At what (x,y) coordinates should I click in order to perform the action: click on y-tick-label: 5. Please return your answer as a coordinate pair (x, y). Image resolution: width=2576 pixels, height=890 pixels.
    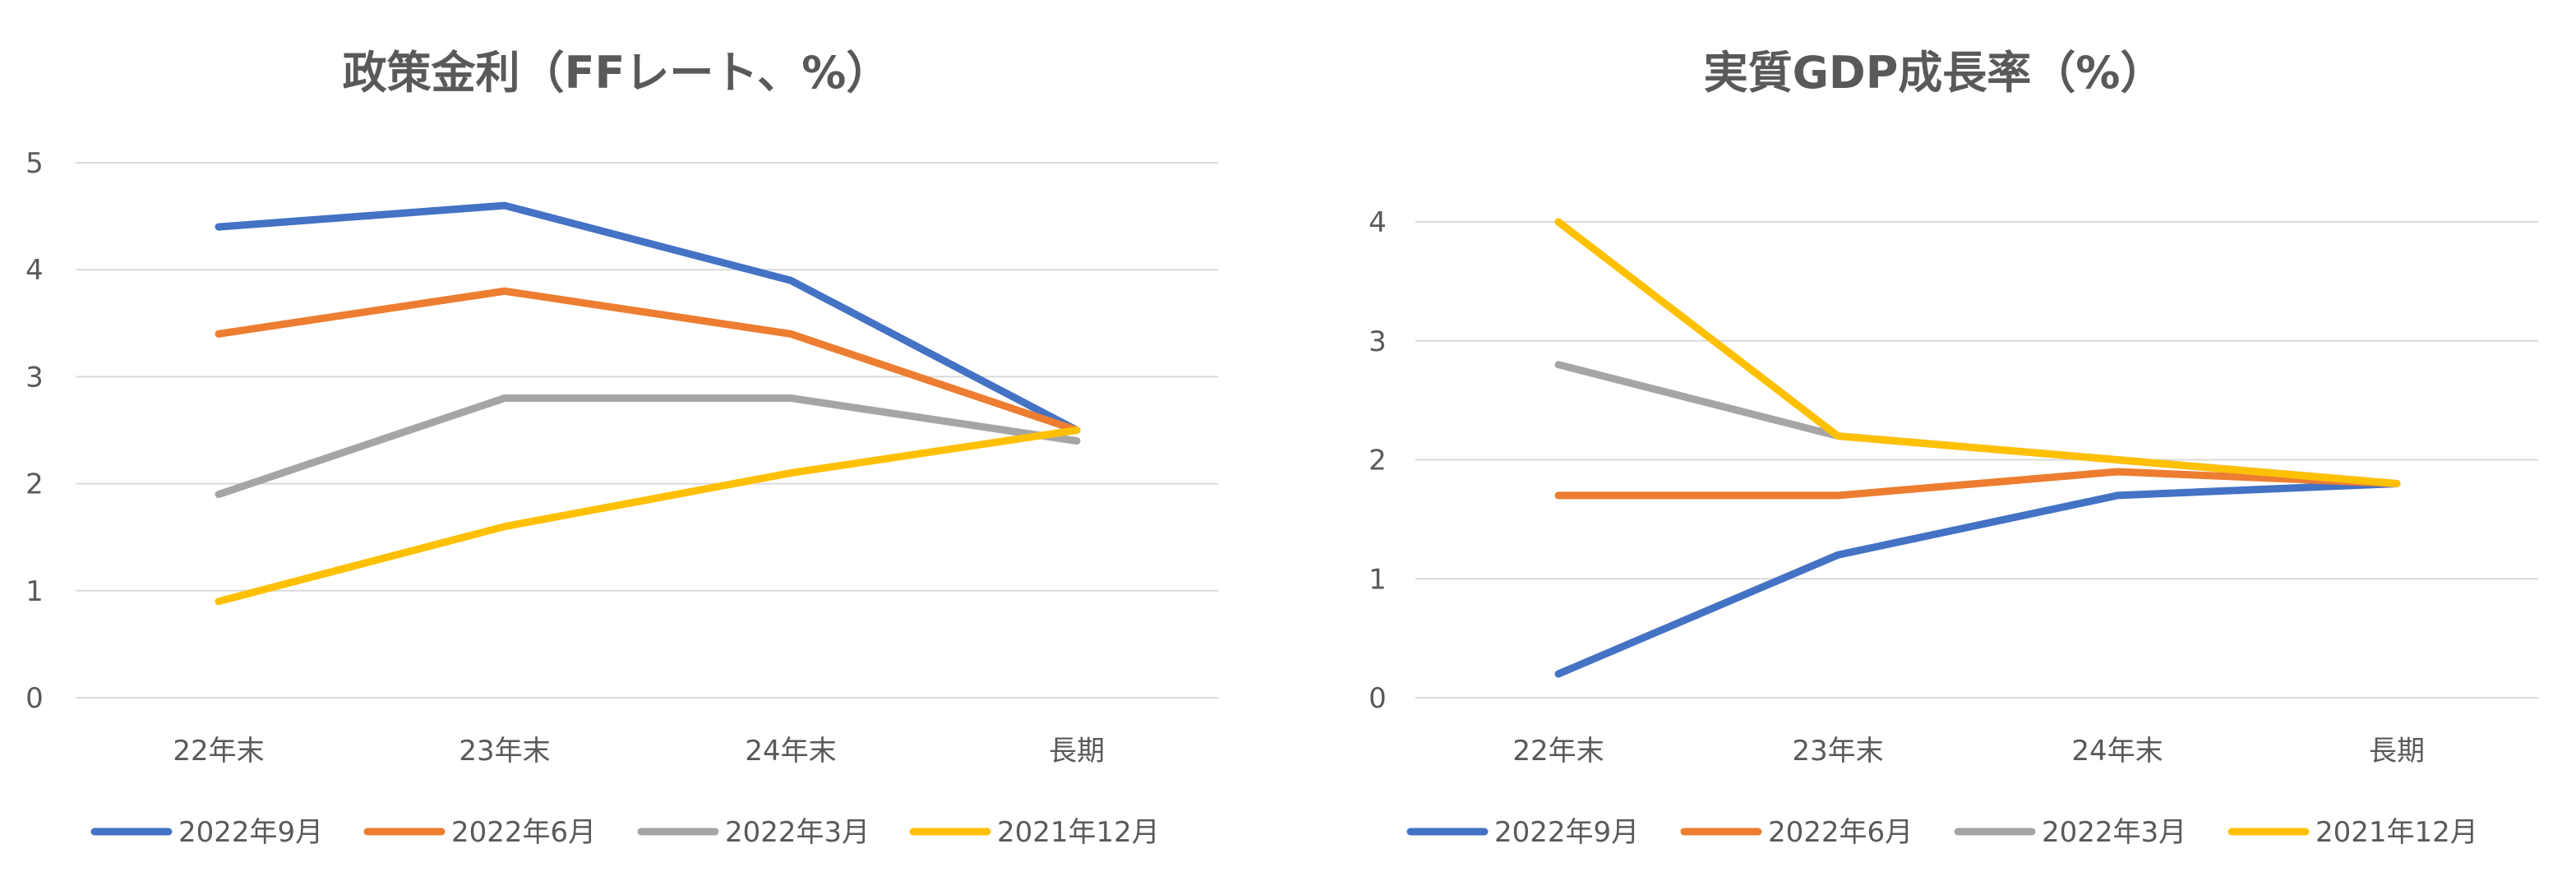
    Looking at the image, I should click on (35, 164).